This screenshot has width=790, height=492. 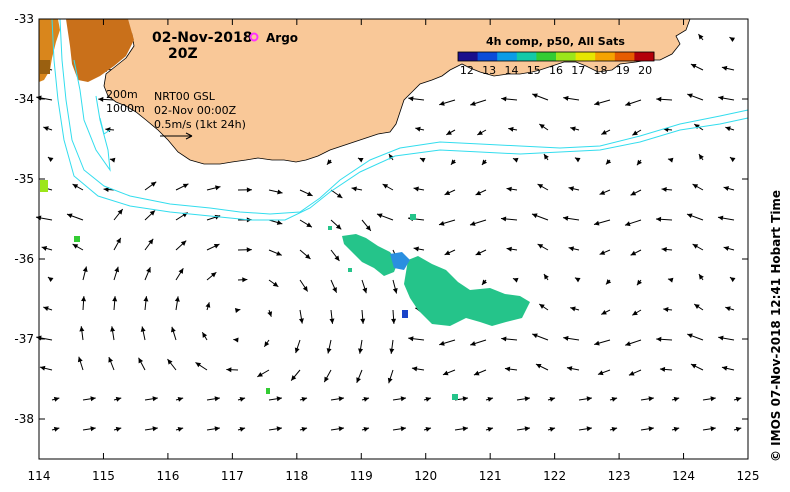 I want to click on x-tick-label: 116, so click(x=167, y=476).